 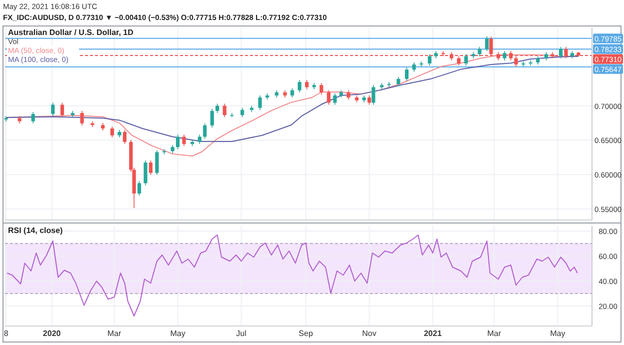 What do you see at coordinates (71, 32) in the screenshot?
I see `chart-title: Australian Dollar / U.S. Dollar, 1D` at bounding box center [71, 32].